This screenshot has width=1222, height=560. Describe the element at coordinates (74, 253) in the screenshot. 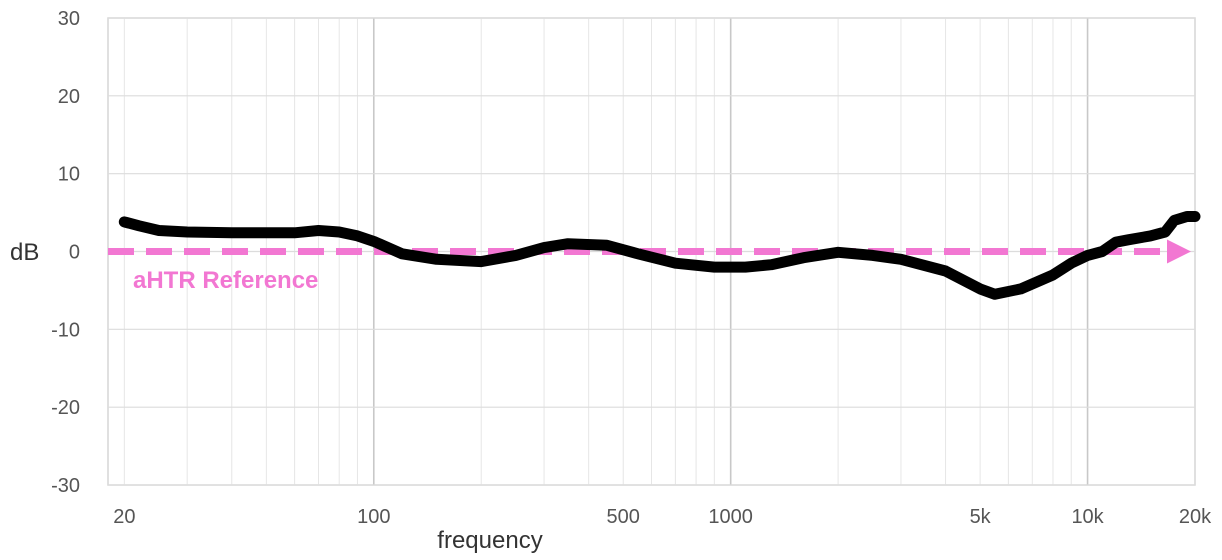

I see `y-tick-label: 0` at that location.